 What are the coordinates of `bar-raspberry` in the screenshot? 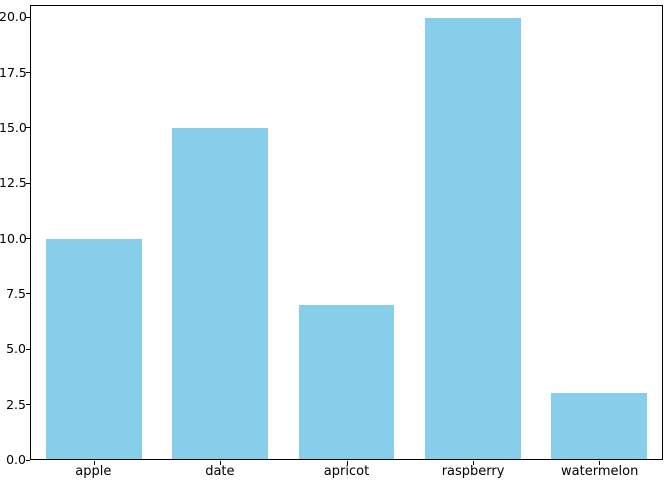 It's located at (472, 238).